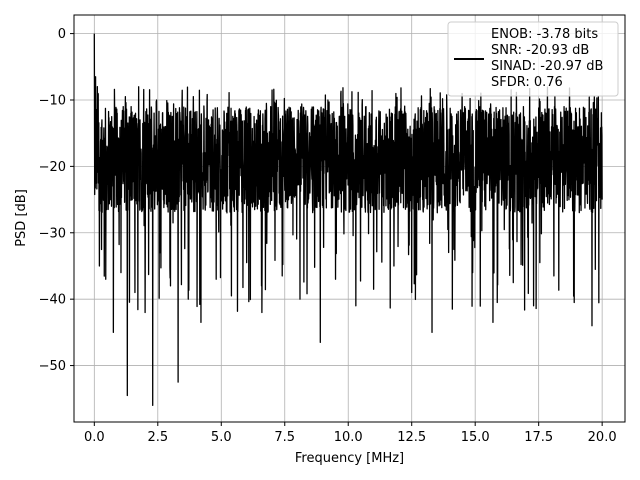 The height and width of the screenshot is (480, 640). What do you see at coordinates (475, 437) in the screenshot?
I see `x-tick-label: 15.0` at bounding box center [475, 437].